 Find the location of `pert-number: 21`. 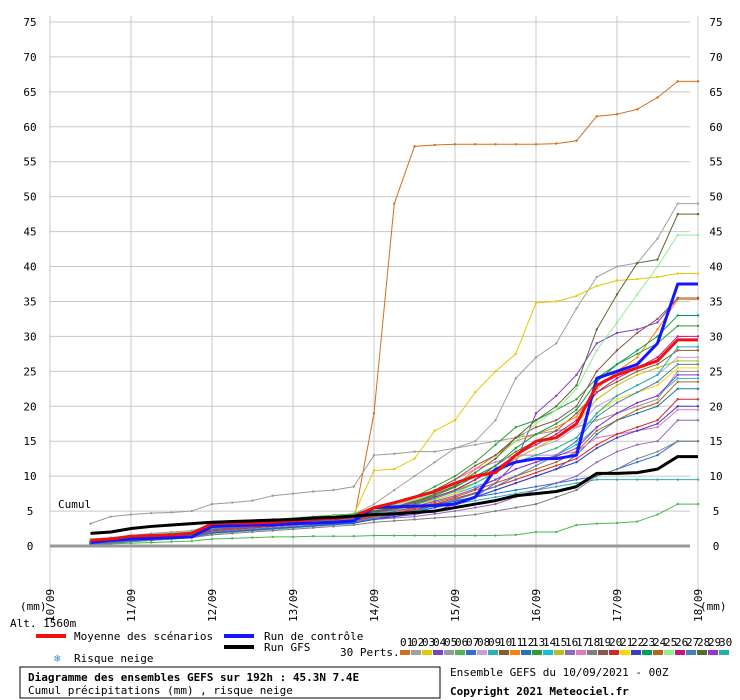

pert-number: 21 is located at coordinates (626, 642).